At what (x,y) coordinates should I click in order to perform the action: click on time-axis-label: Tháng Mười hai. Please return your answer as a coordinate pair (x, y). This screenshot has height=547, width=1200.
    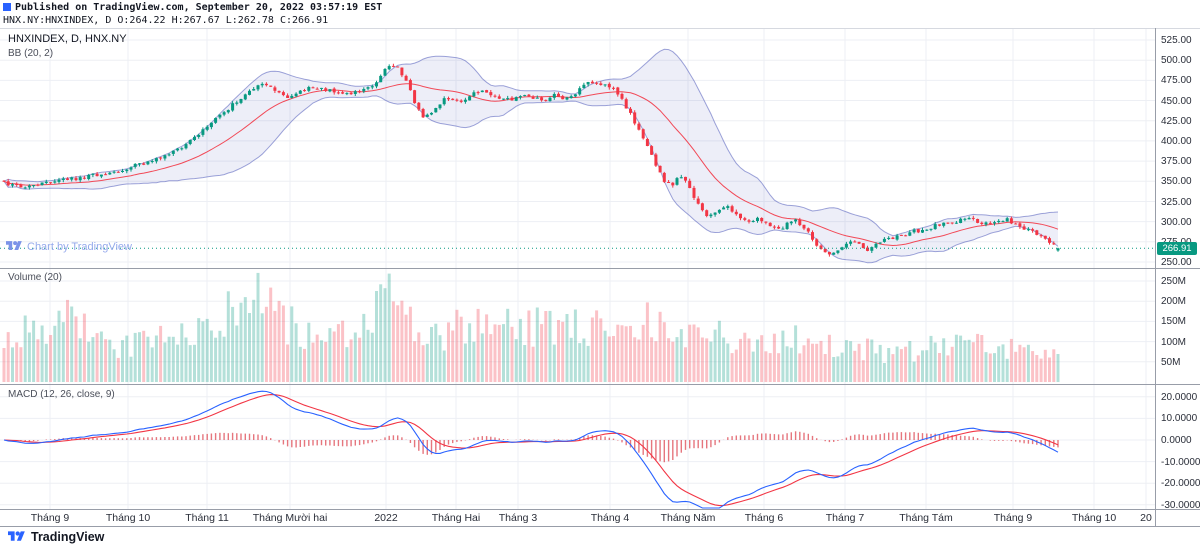
    Looking at the image, I should click on (290, 518).